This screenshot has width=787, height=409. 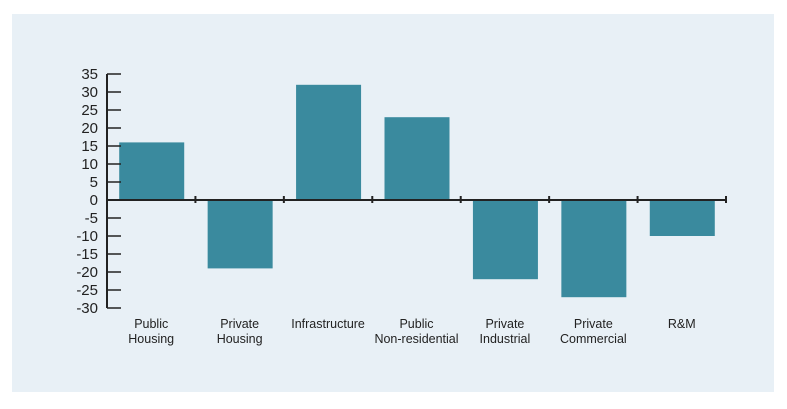 What do you see at coordinates (94, 182) in the screenshot?
I see `y-tick-label: 5` at bounding box center [94, 182].